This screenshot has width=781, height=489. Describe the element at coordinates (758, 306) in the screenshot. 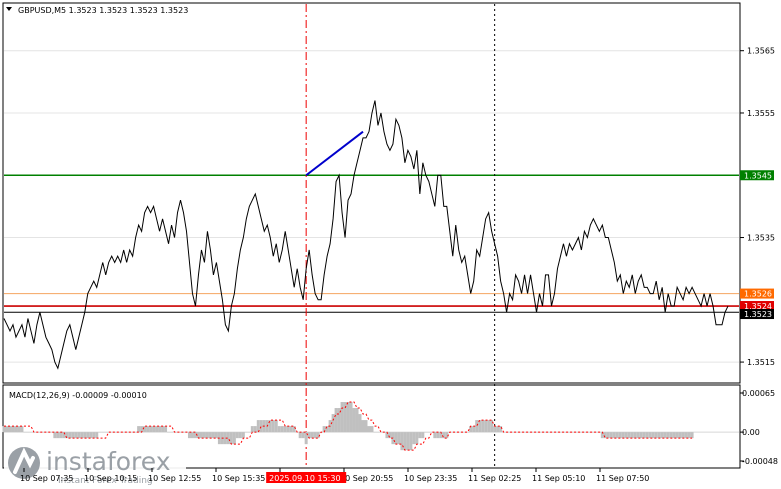

I see `level-price-label: 1.3524` at that location.